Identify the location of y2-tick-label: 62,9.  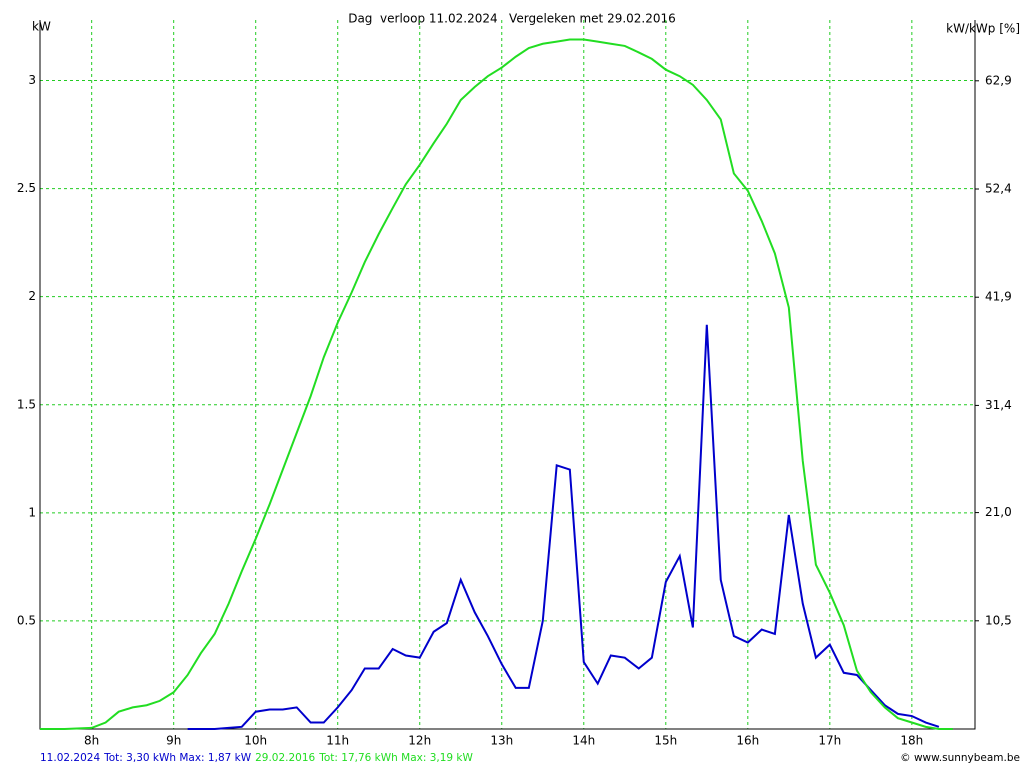
(998, 80).